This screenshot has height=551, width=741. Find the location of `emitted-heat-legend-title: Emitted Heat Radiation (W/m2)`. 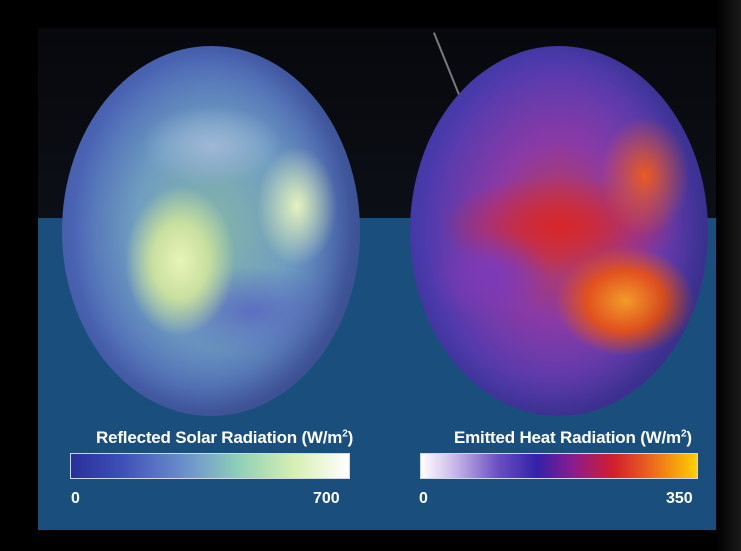

emitted-heat-legend-title: Emitted Heat Radiation (W/m2) is located at coordinates (573, 437).